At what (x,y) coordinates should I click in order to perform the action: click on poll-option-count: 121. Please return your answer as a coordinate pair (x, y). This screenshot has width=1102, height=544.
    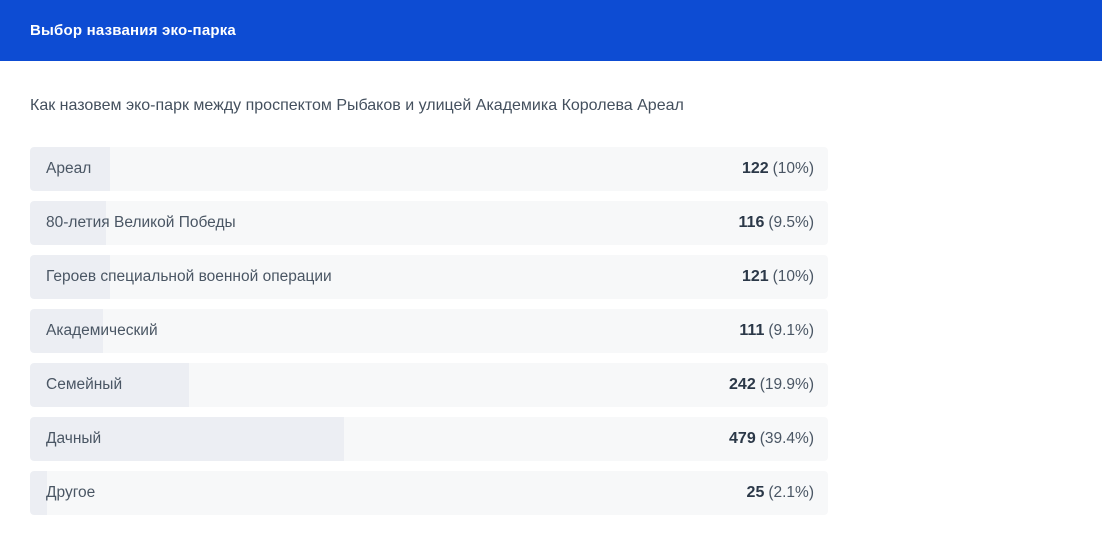
    Looking at the image, I should click on (755, 276).